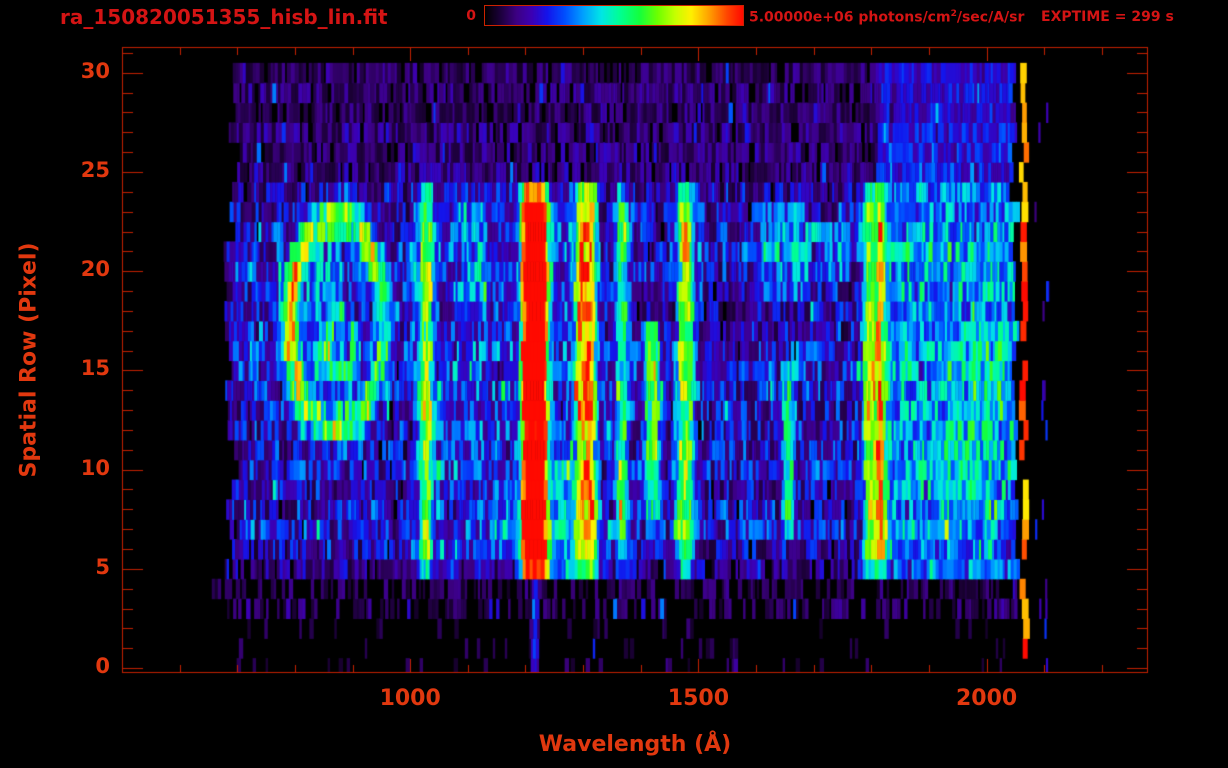 Image resolution: width=1228 pixels, height=768 pixels. I want to click on x-tick-label: 1000, so click(410, 698).